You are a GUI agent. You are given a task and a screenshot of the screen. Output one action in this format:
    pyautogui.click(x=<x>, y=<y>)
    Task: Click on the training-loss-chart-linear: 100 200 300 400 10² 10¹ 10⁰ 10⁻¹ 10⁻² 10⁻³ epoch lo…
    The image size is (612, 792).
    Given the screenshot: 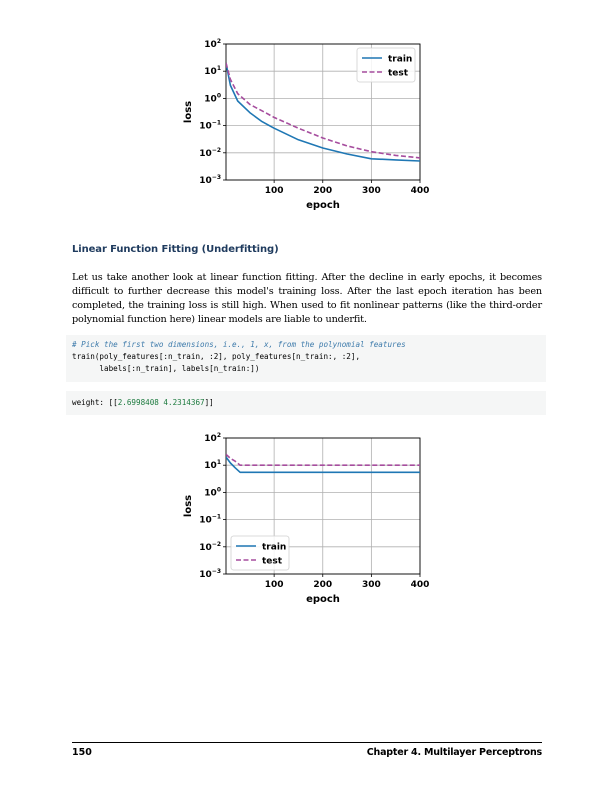 What is the action you would take?
    pyautogui.click(x=305, y=518)
    